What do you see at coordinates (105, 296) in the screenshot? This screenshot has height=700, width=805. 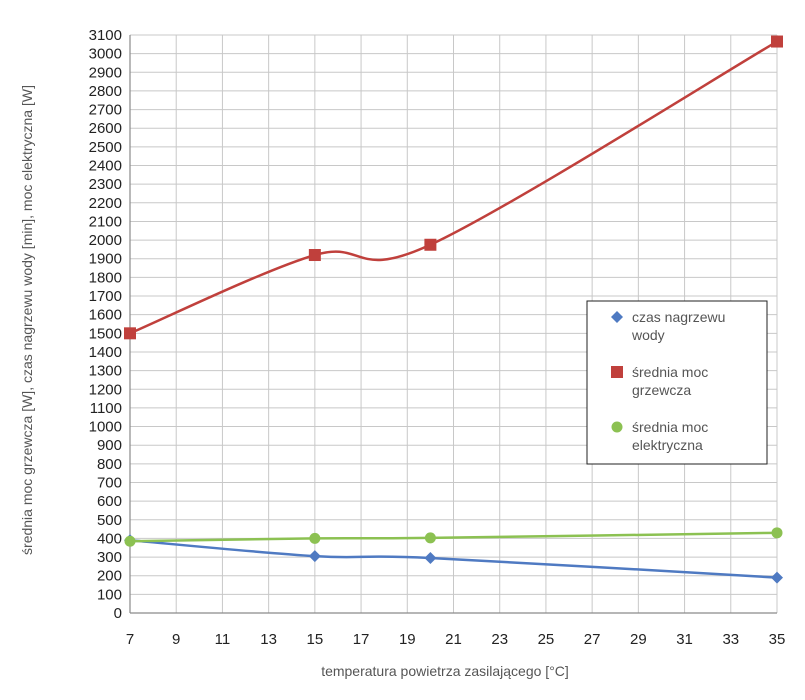 I see `y-tick-label: 1700` at bounding box center [105, 296].